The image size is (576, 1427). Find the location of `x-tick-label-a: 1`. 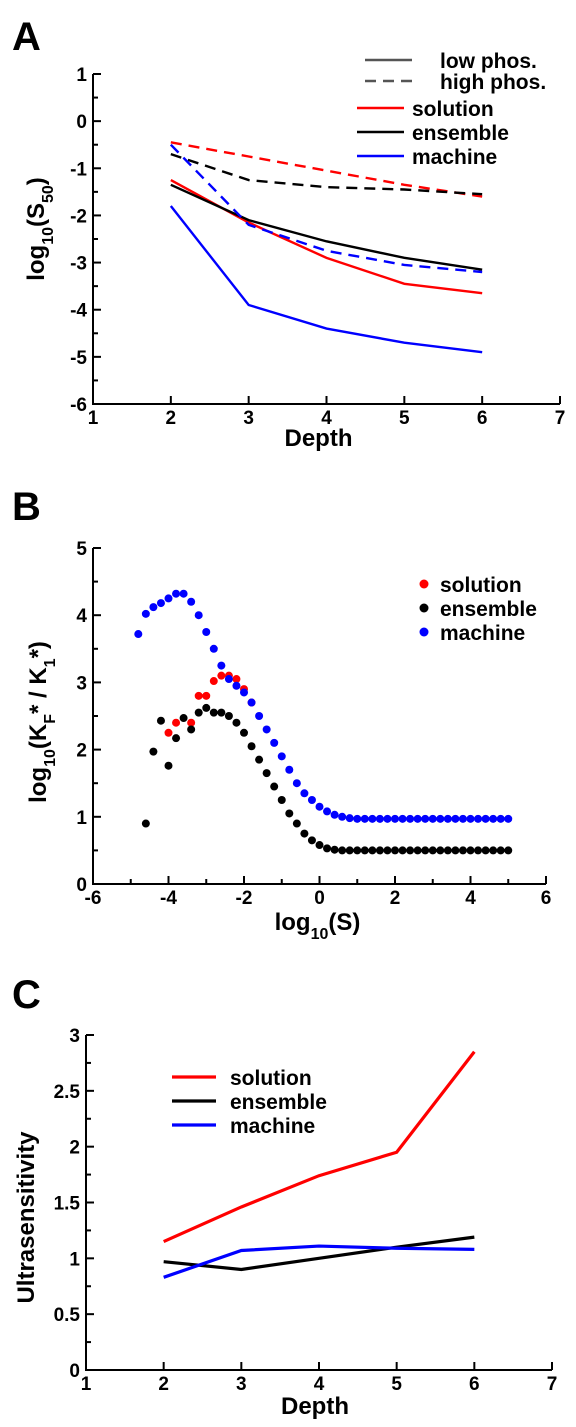

x-tick-label-a: 1 is located at coordinates (93, 418).